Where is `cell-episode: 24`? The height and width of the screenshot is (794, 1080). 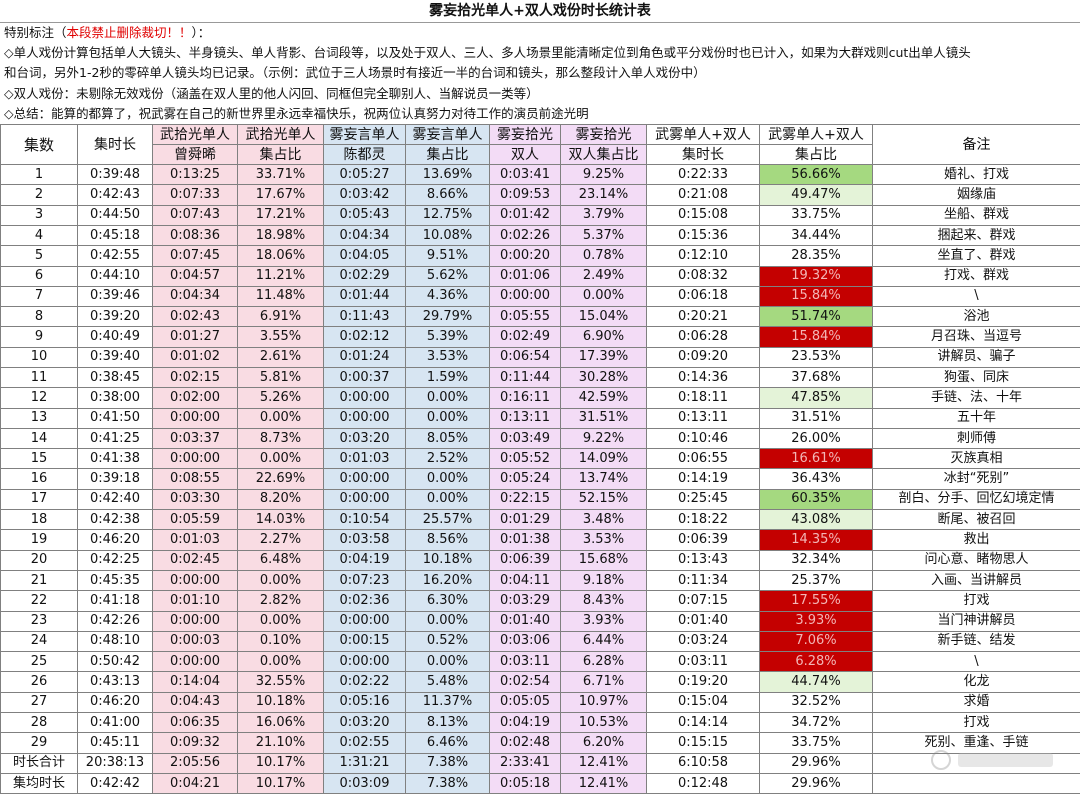 cell-episode: 24 is located at coordinates (39, 641).